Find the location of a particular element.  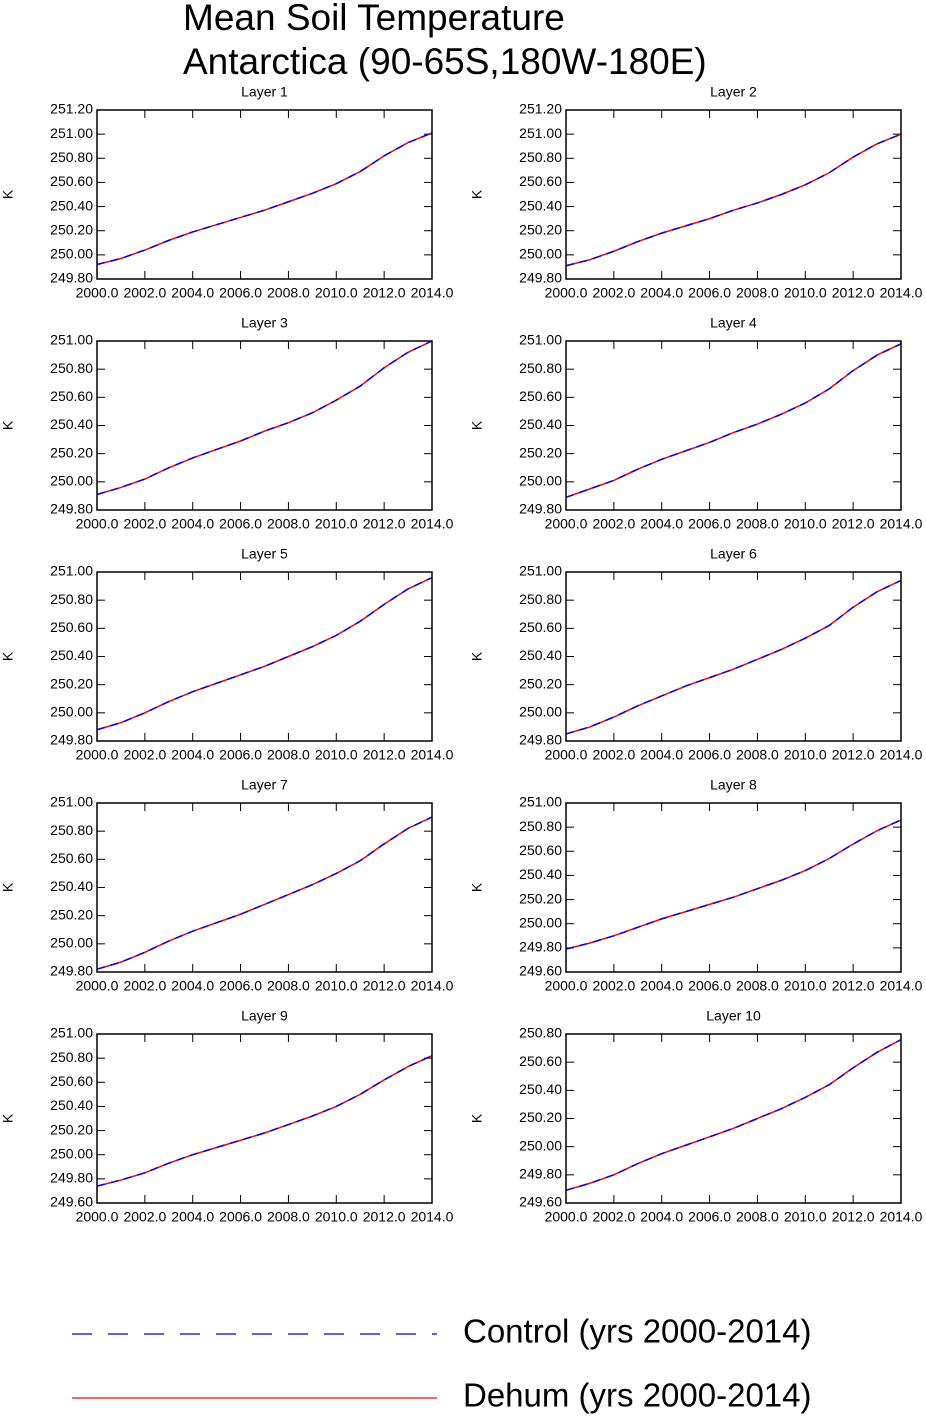

figure-subtitle: Antarctica (90-65S,180W-180E) is located at coordinates (445, 61).